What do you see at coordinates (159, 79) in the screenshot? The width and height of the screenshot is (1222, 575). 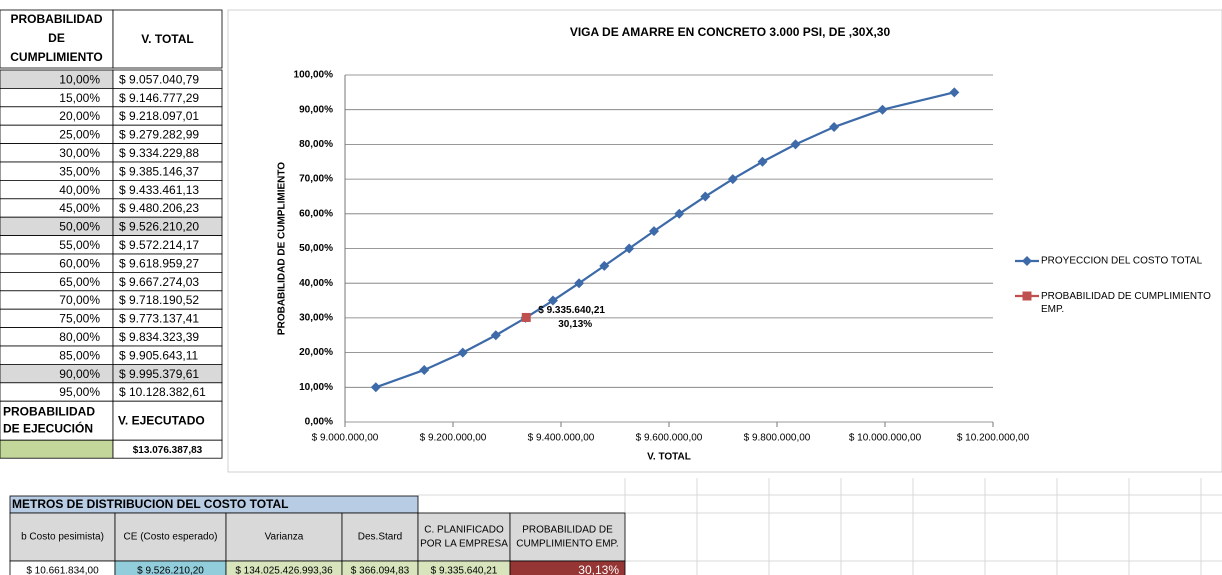 I see `total-cell: $ 9.057.040,79` at bounding box center [159, 79].